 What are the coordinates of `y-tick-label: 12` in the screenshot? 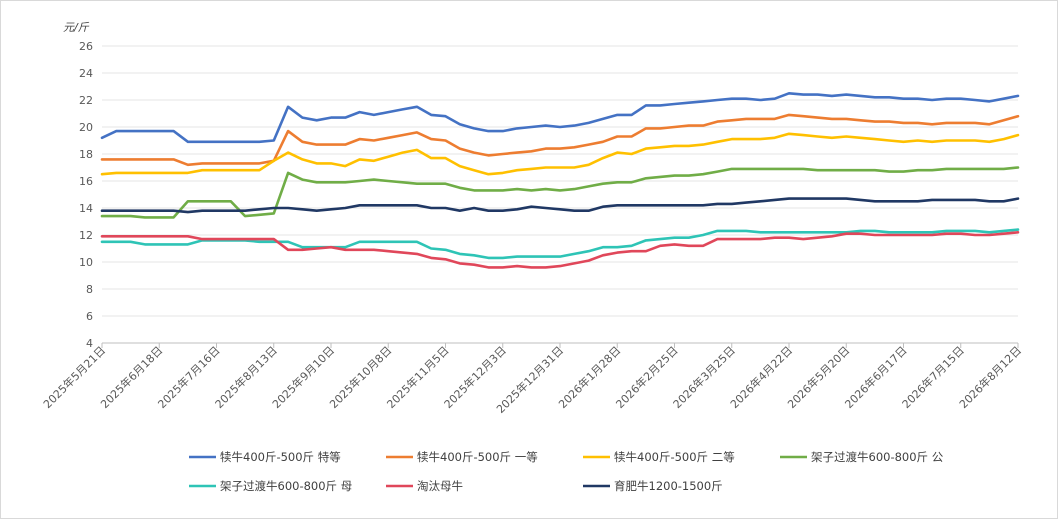 It's located at (86, 235).